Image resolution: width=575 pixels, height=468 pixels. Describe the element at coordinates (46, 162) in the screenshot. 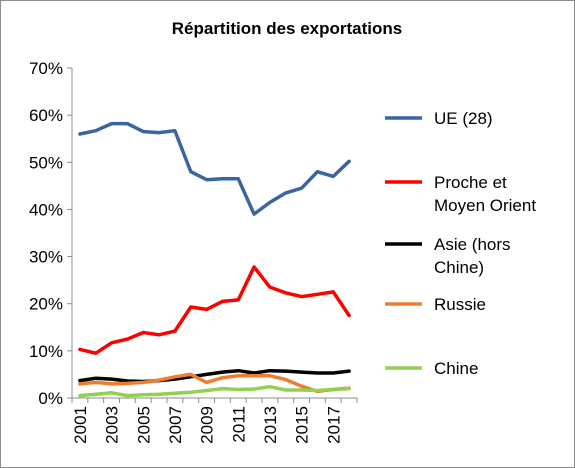

I see `y-tick-label: 50%` at that location.